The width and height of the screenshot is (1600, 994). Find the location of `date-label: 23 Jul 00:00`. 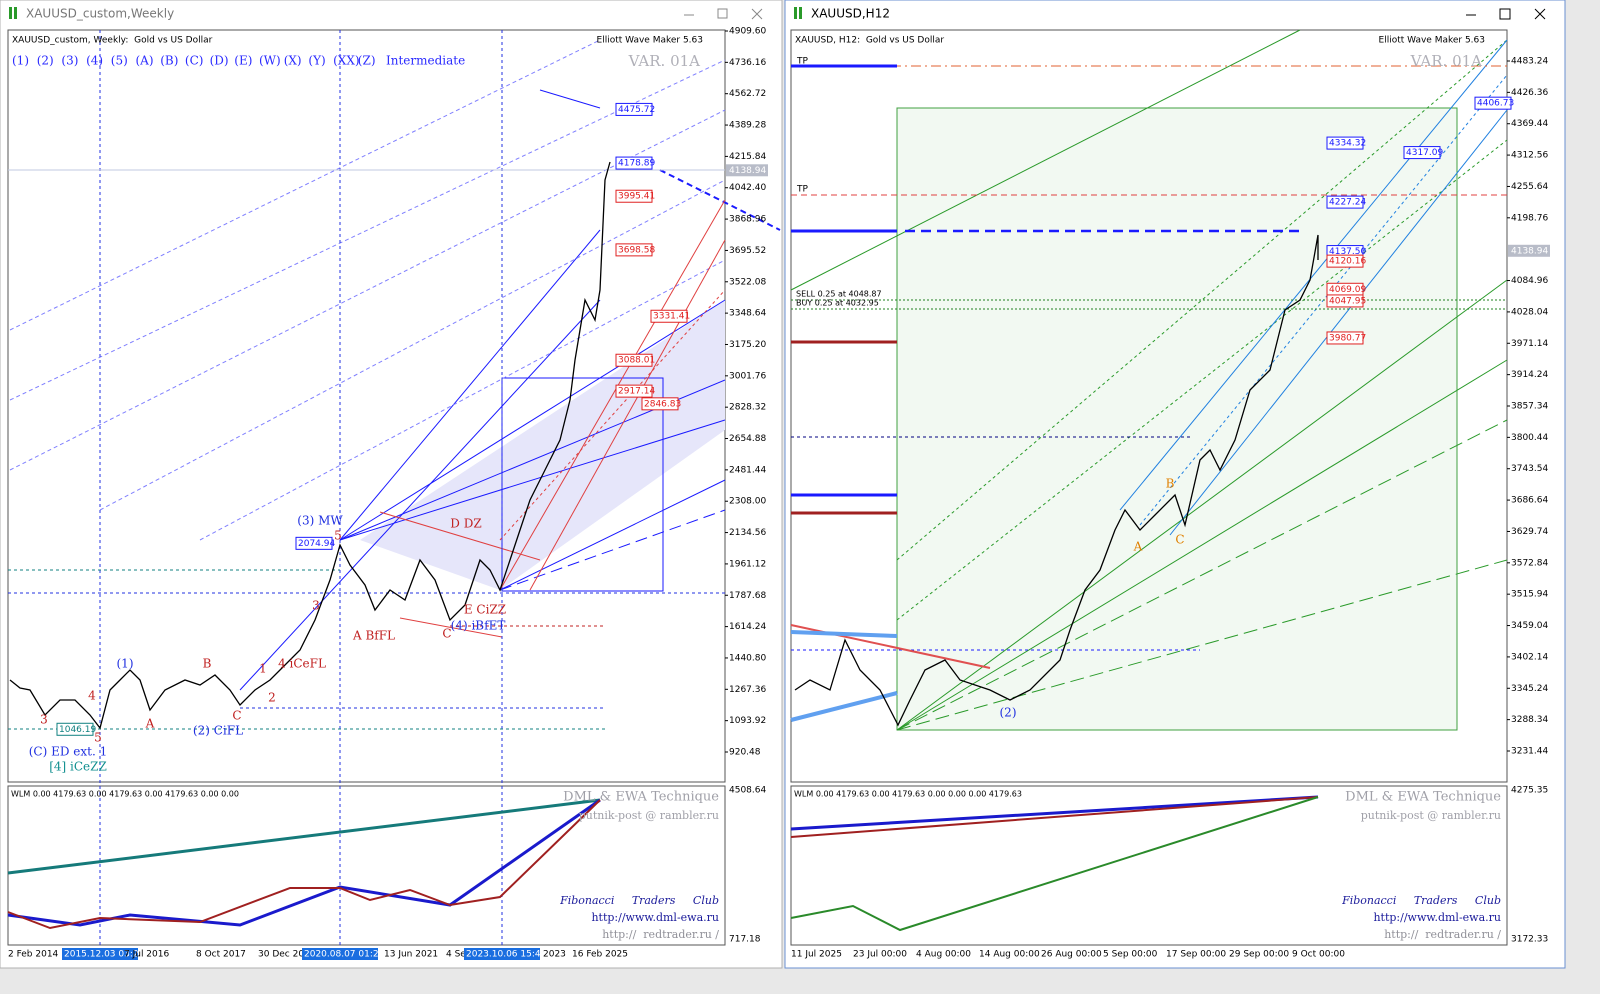

date-label: 23 Jul 00:00 is located at coordinates (880, 955).